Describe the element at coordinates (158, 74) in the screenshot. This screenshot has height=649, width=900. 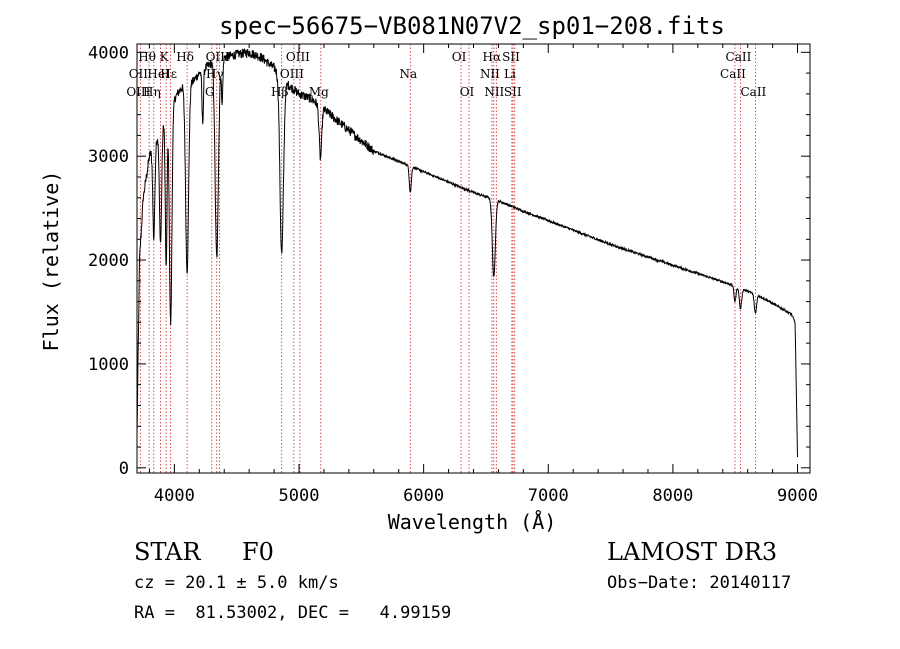
I see `marker-label-10: HeI` at that location.